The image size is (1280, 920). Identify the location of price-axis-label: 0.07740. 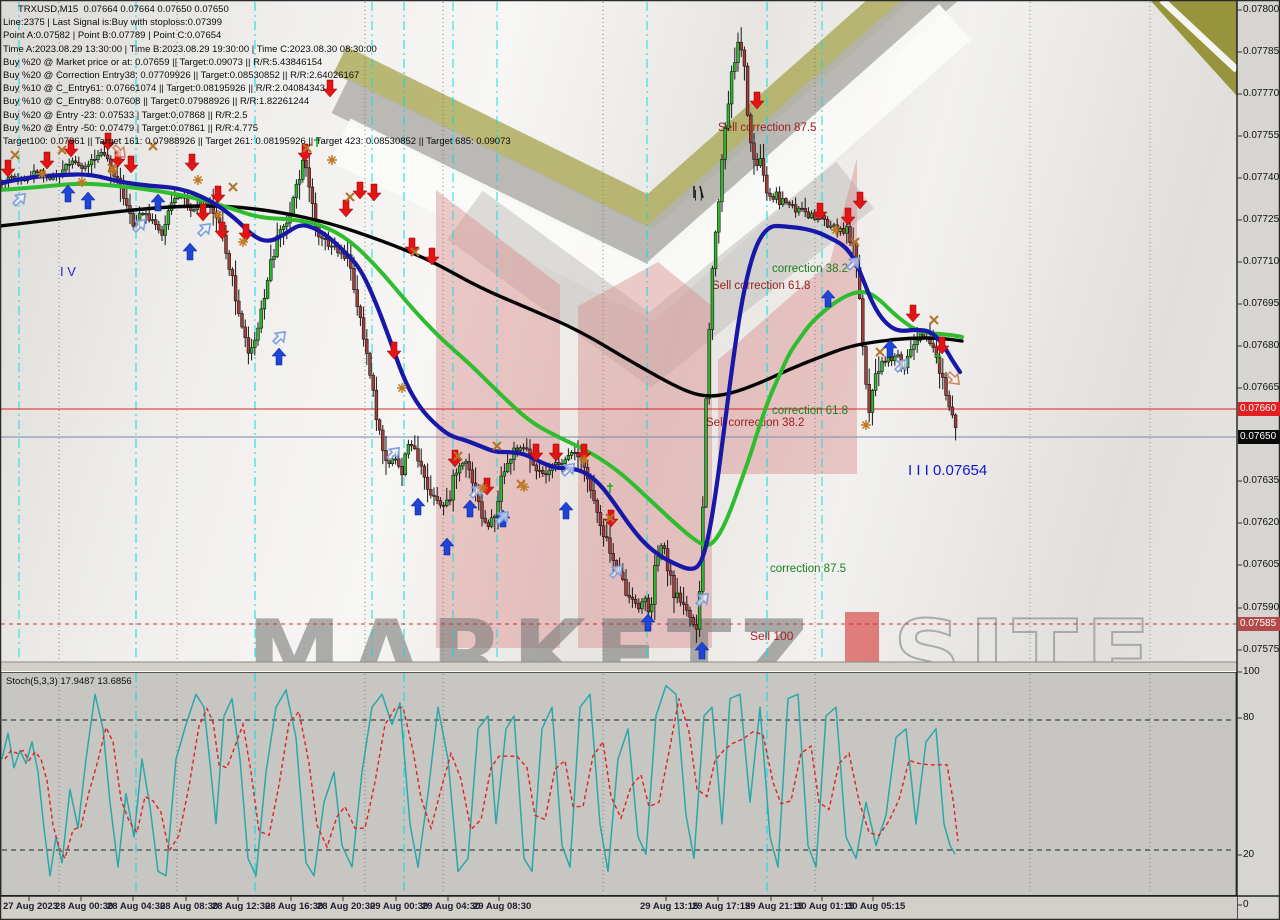
(1261, 177).